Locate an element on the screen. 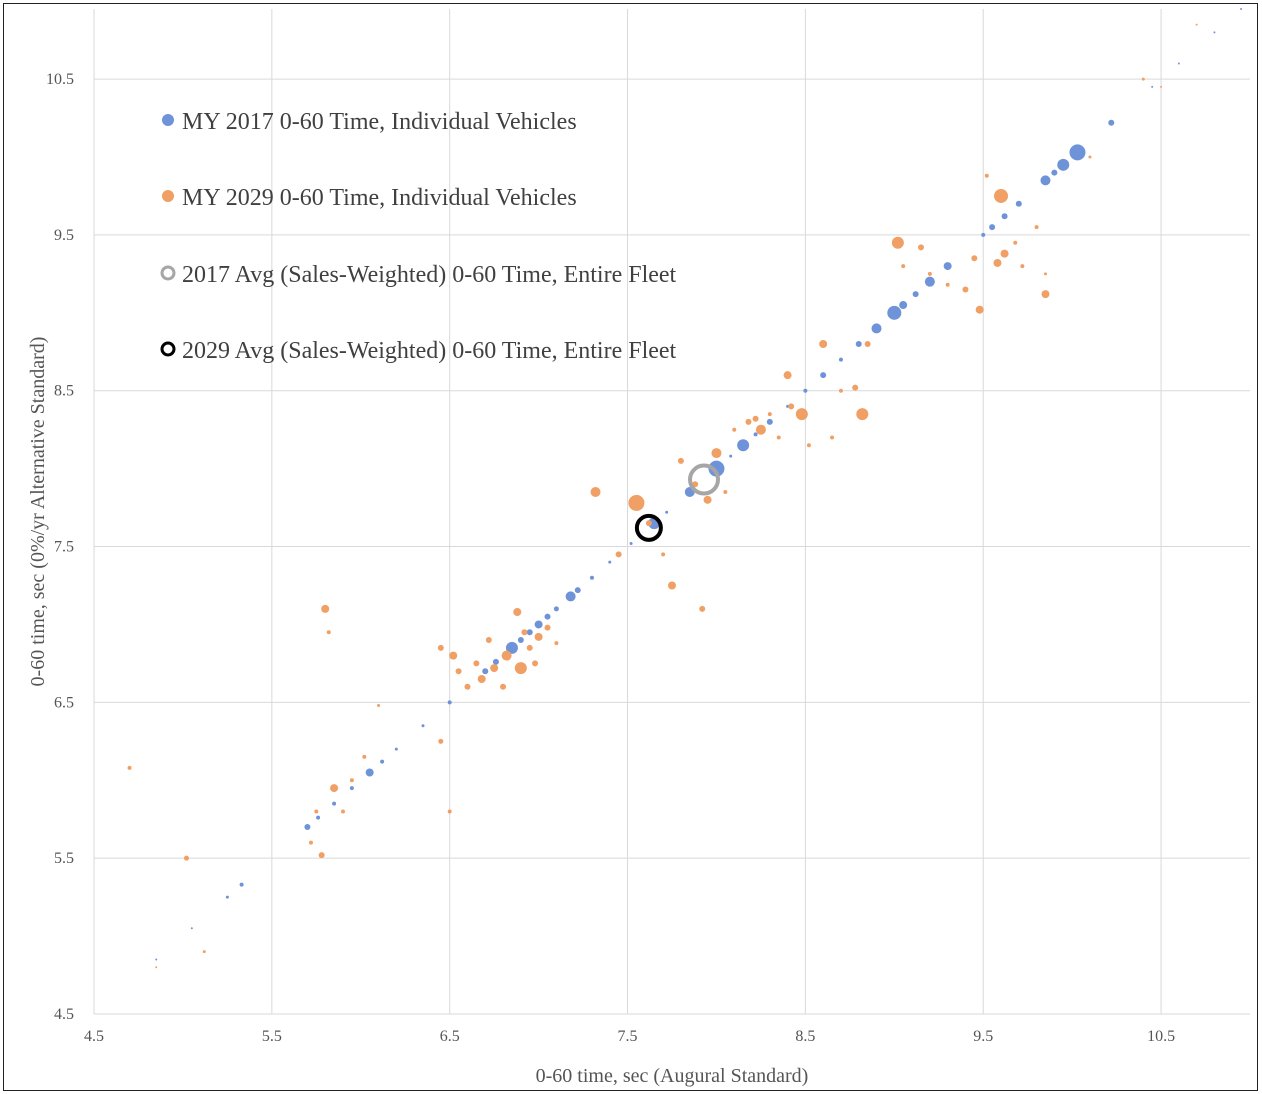 This screenshot has width=1262, height=1094. x-tick-label: 5.5 is located at coordinates (272, 1036).